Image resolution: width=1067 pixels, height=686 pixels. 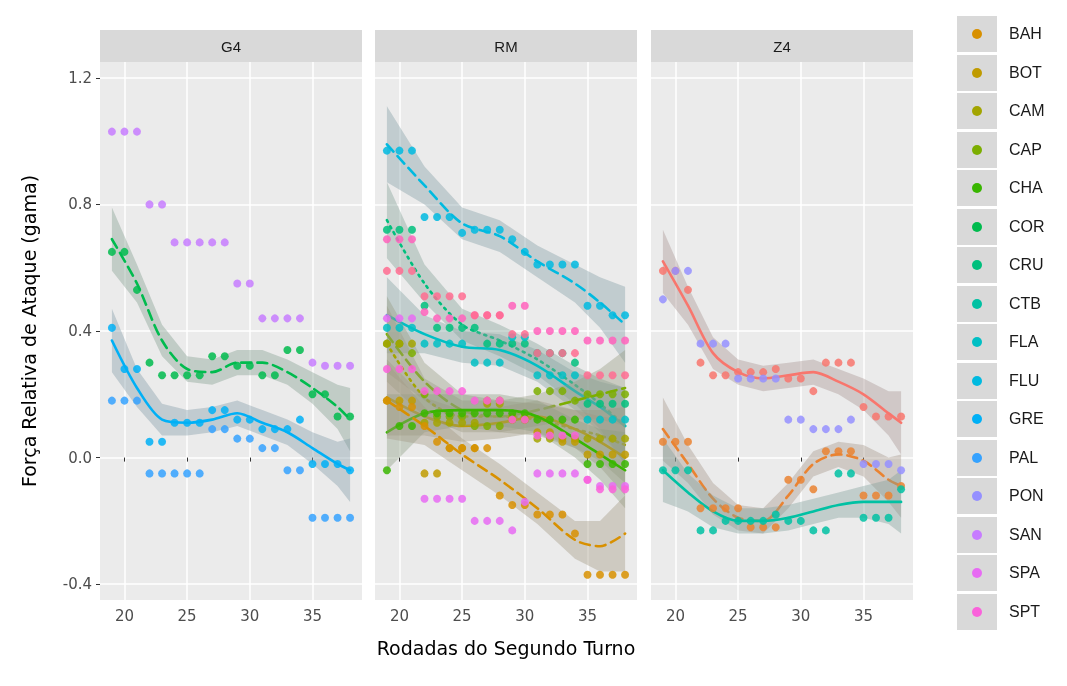 I want to click on legend-label: CAP, so click(x=1025, y=149).